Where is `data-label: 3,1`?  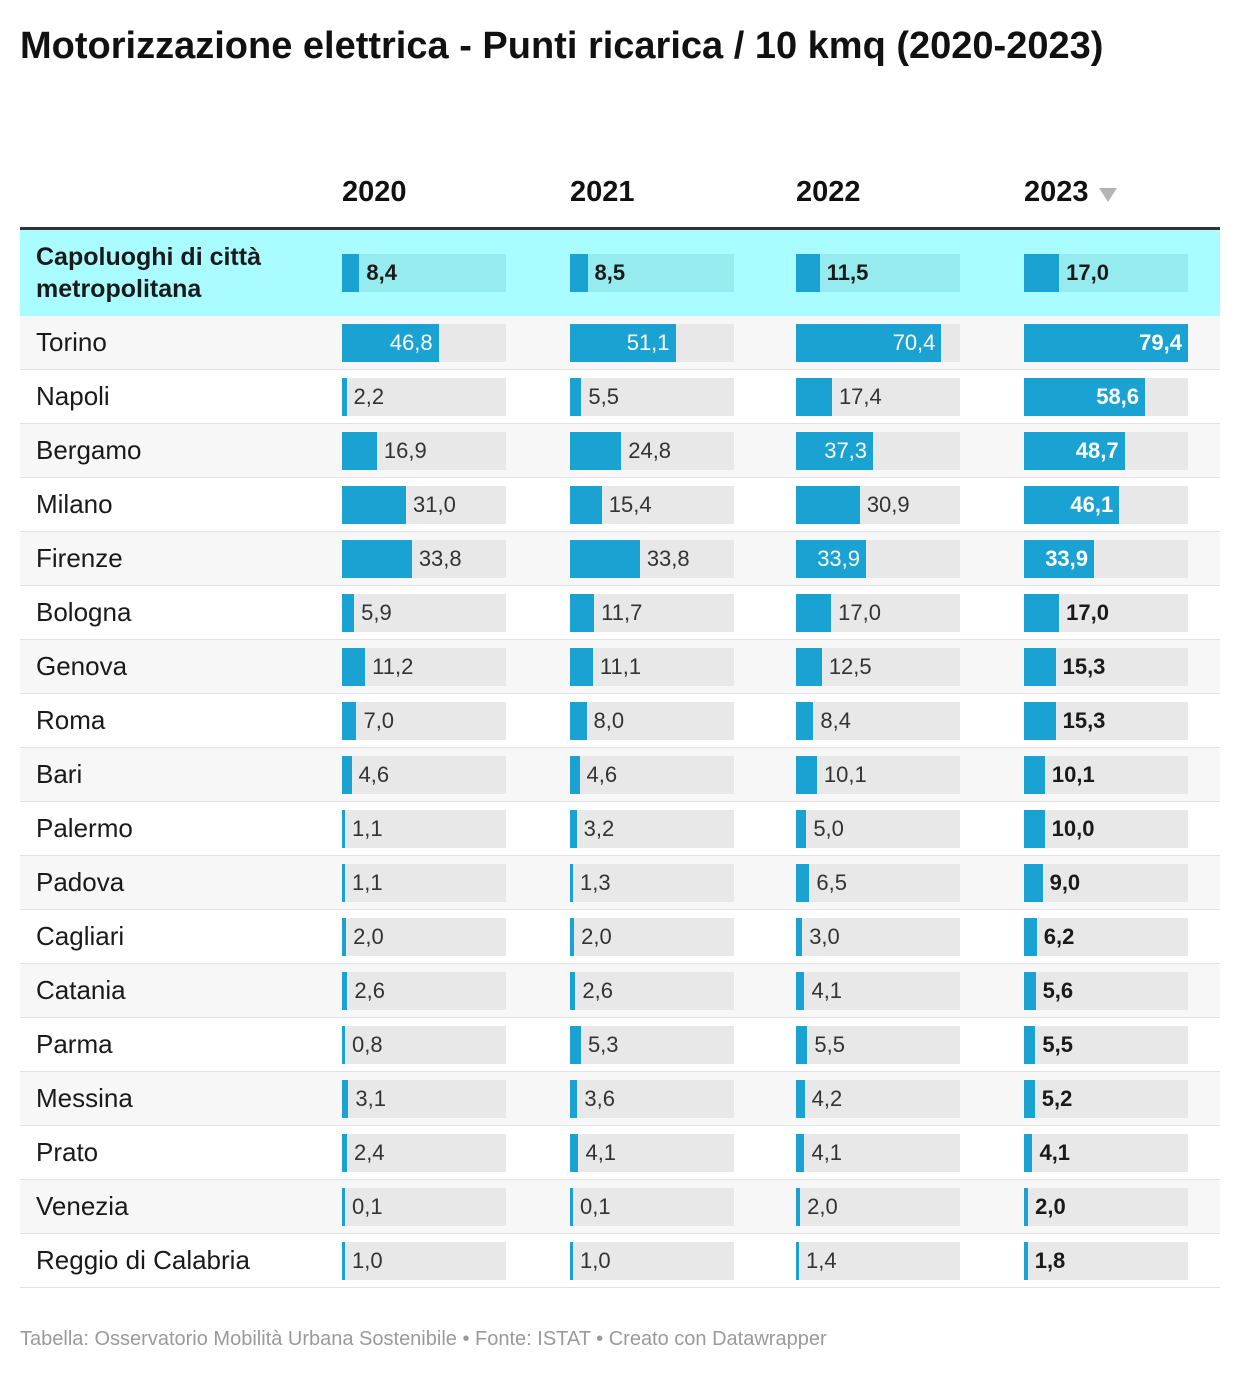 data-label: 3,1 is located at coordinates (370, 1098).